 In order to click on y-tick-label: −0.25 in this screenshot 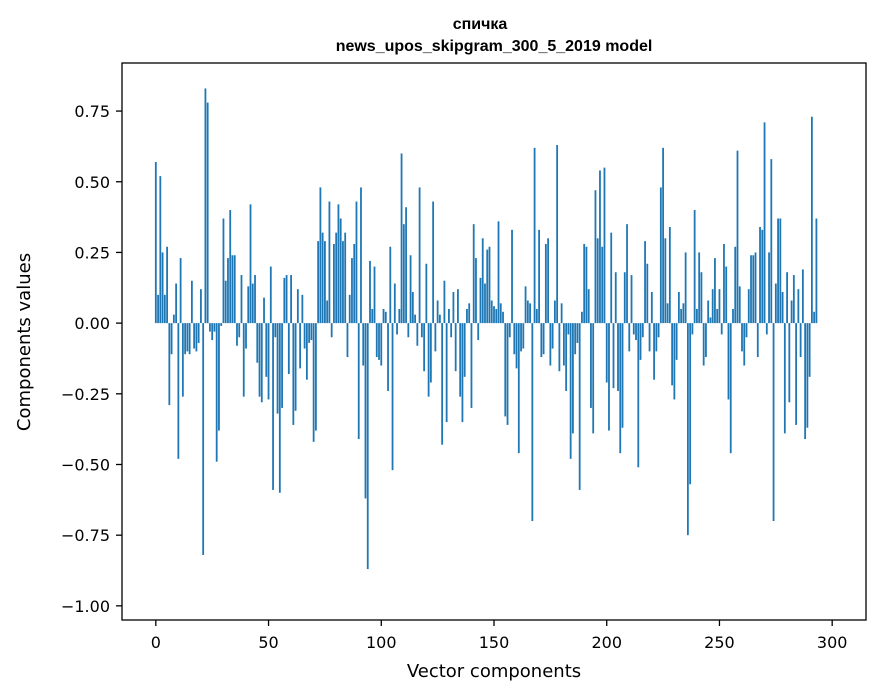, I will do `click(85, 394)`.